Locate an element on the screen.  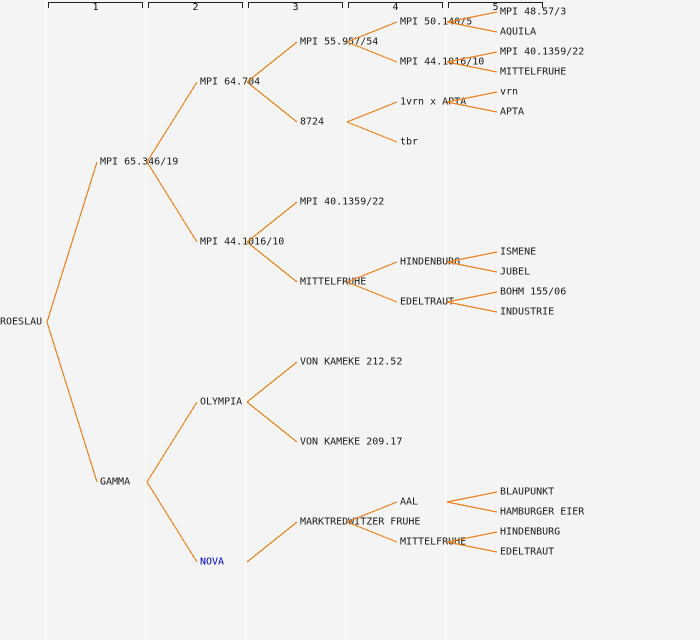
pedigree-node-blaupunkt: BLAUPUNKT is located at coordinates (527, 492).